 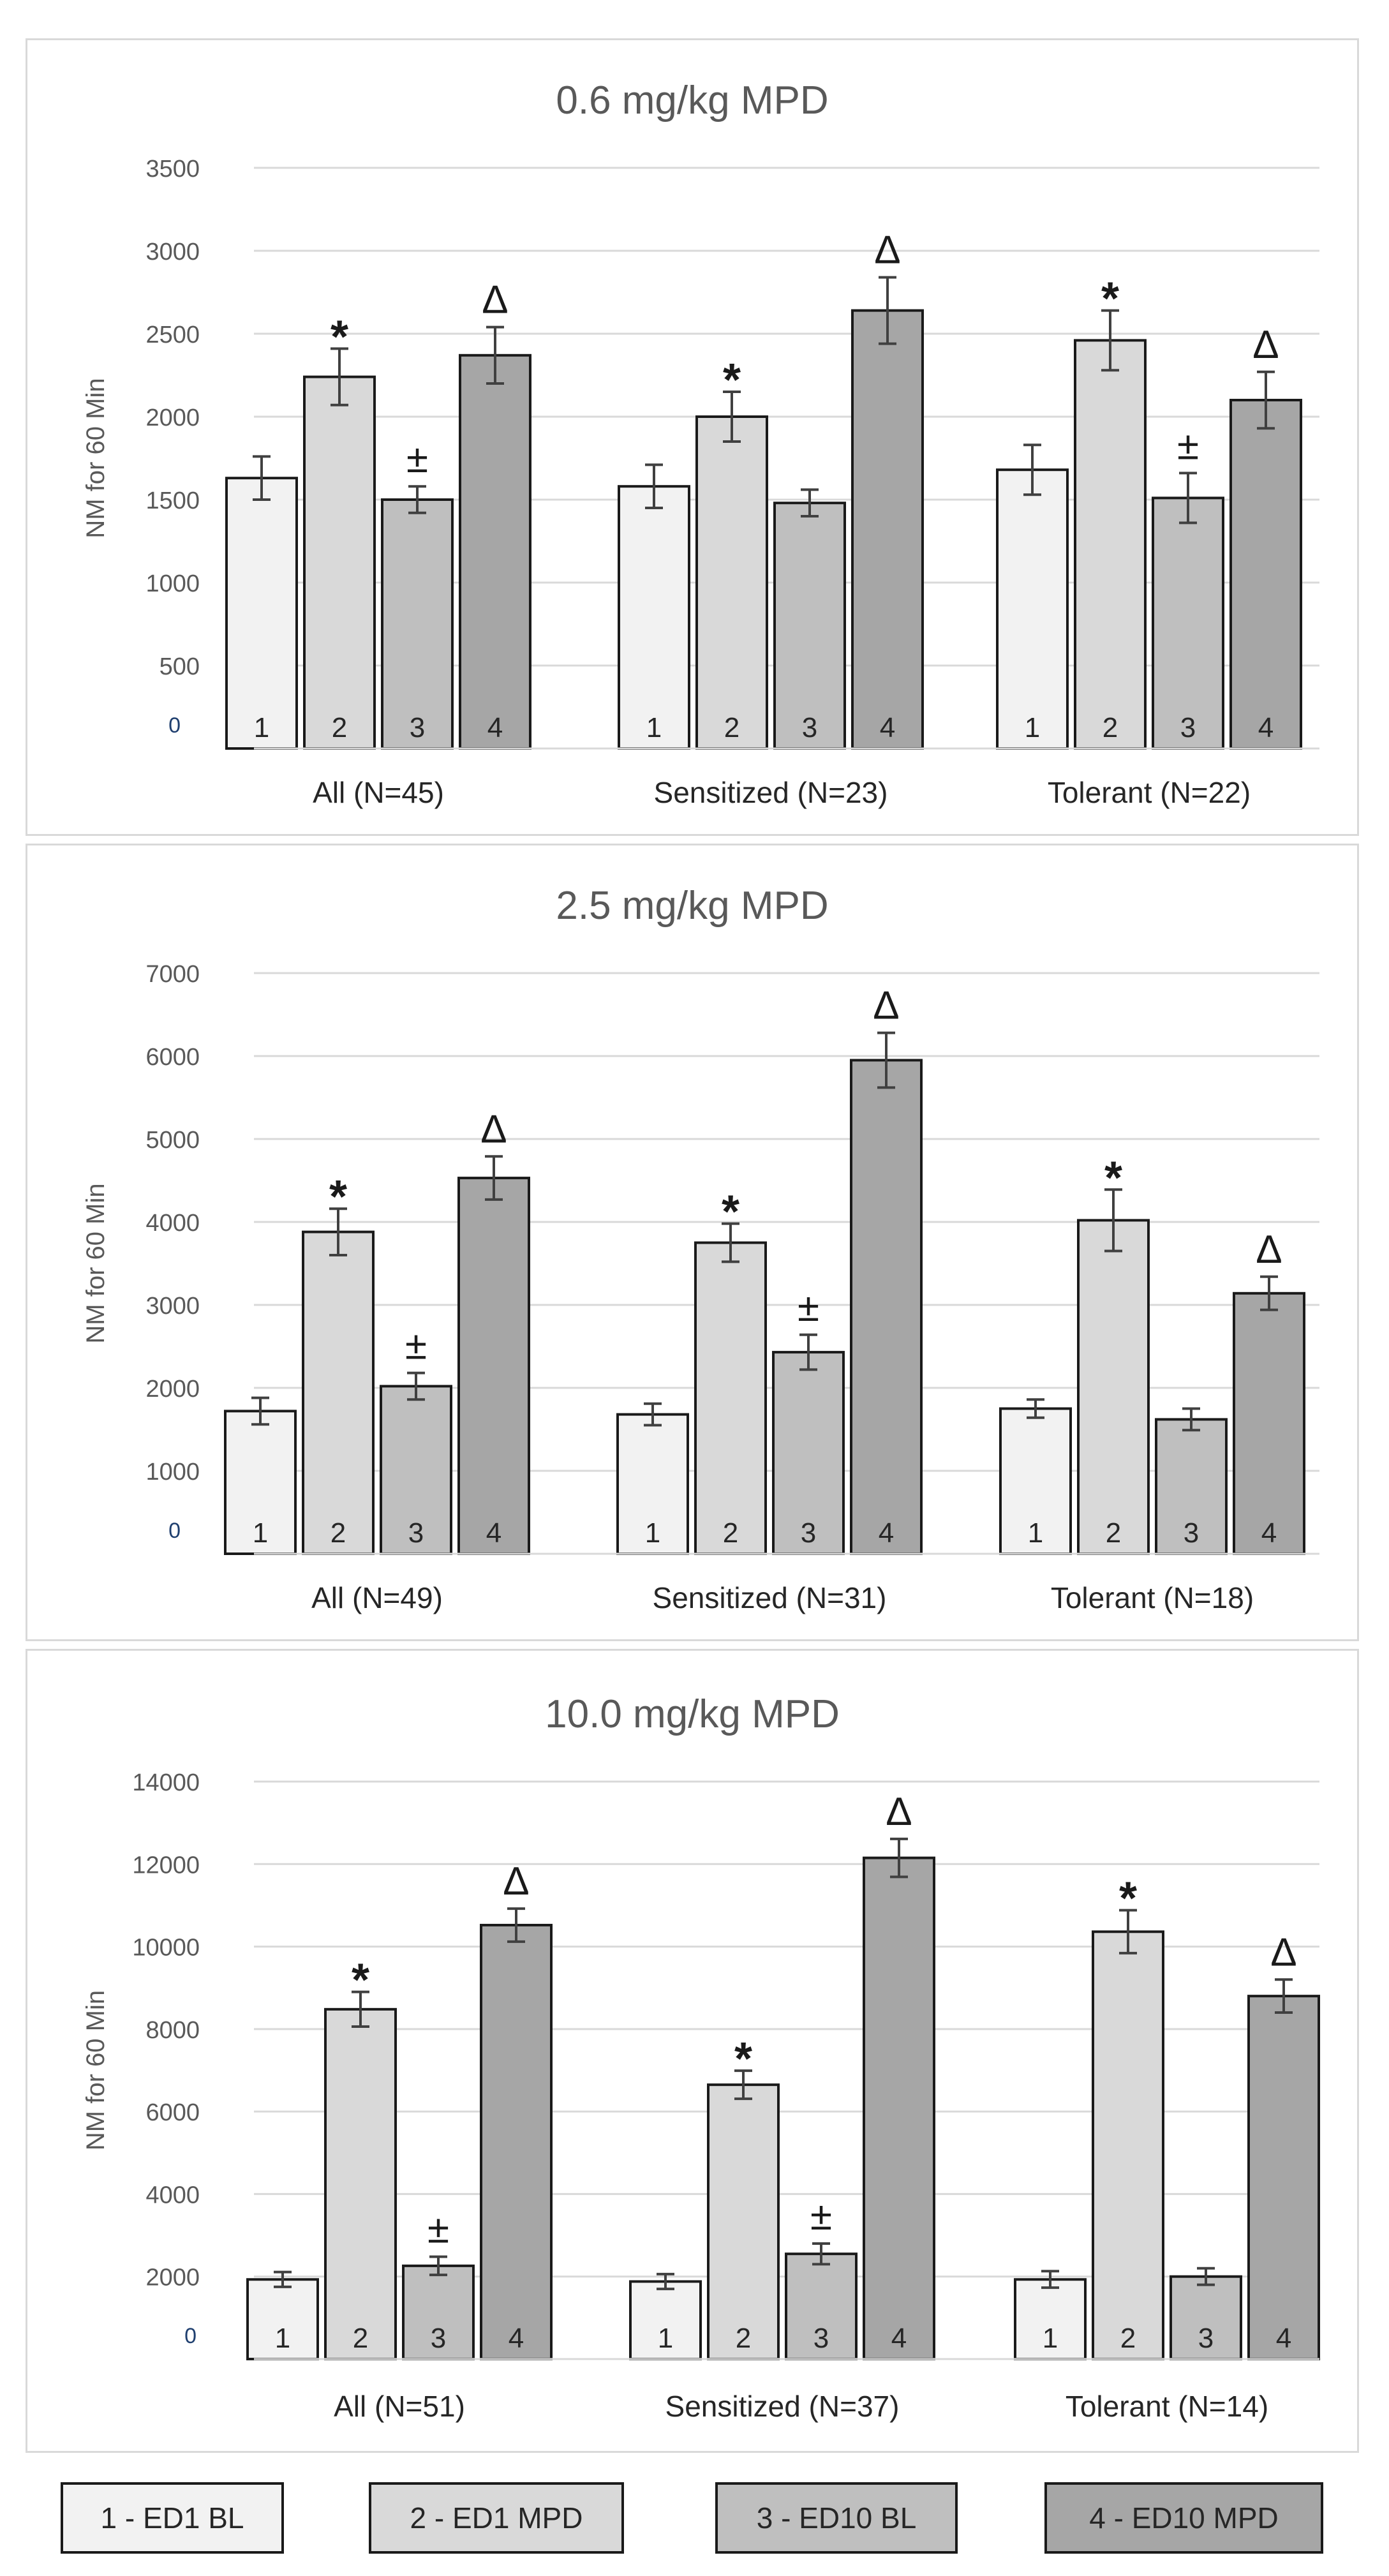 What do you see at coordinates (770, 1597) in the screenshot?
I see `group-label: Sensitized (N=31)` at bounding box center [770, 1597].